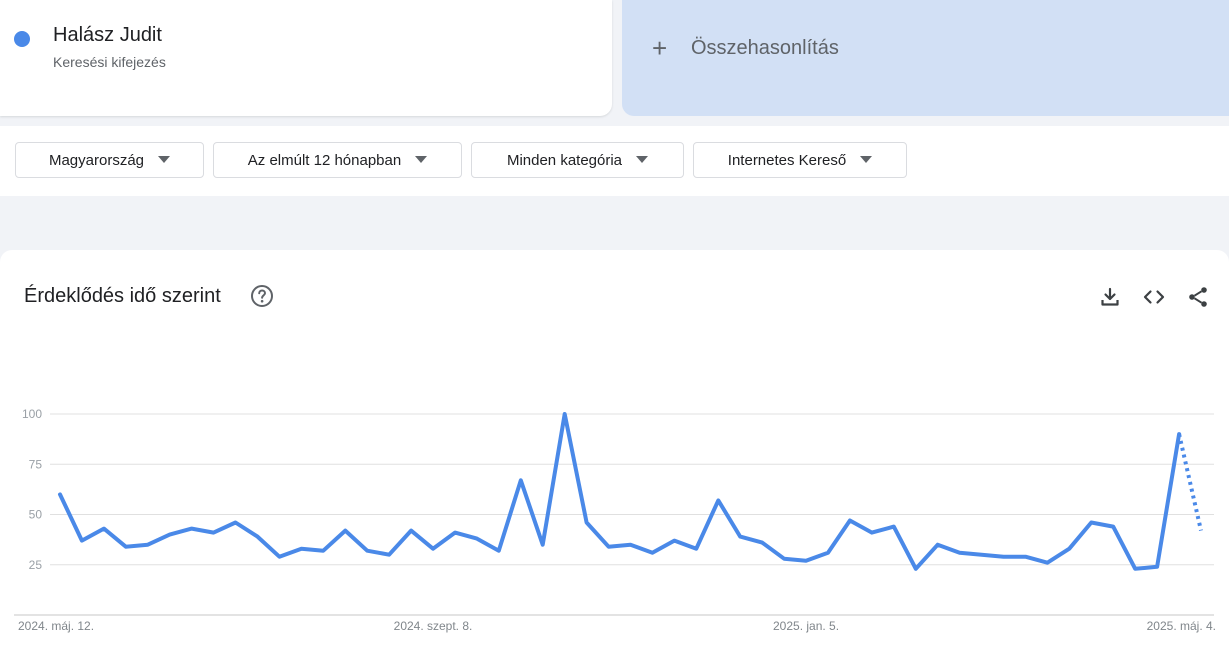 The image size is (1229, 656). I want to click on search-term-card: Halász Judit Keresési kifejezés, so click(306, 58).